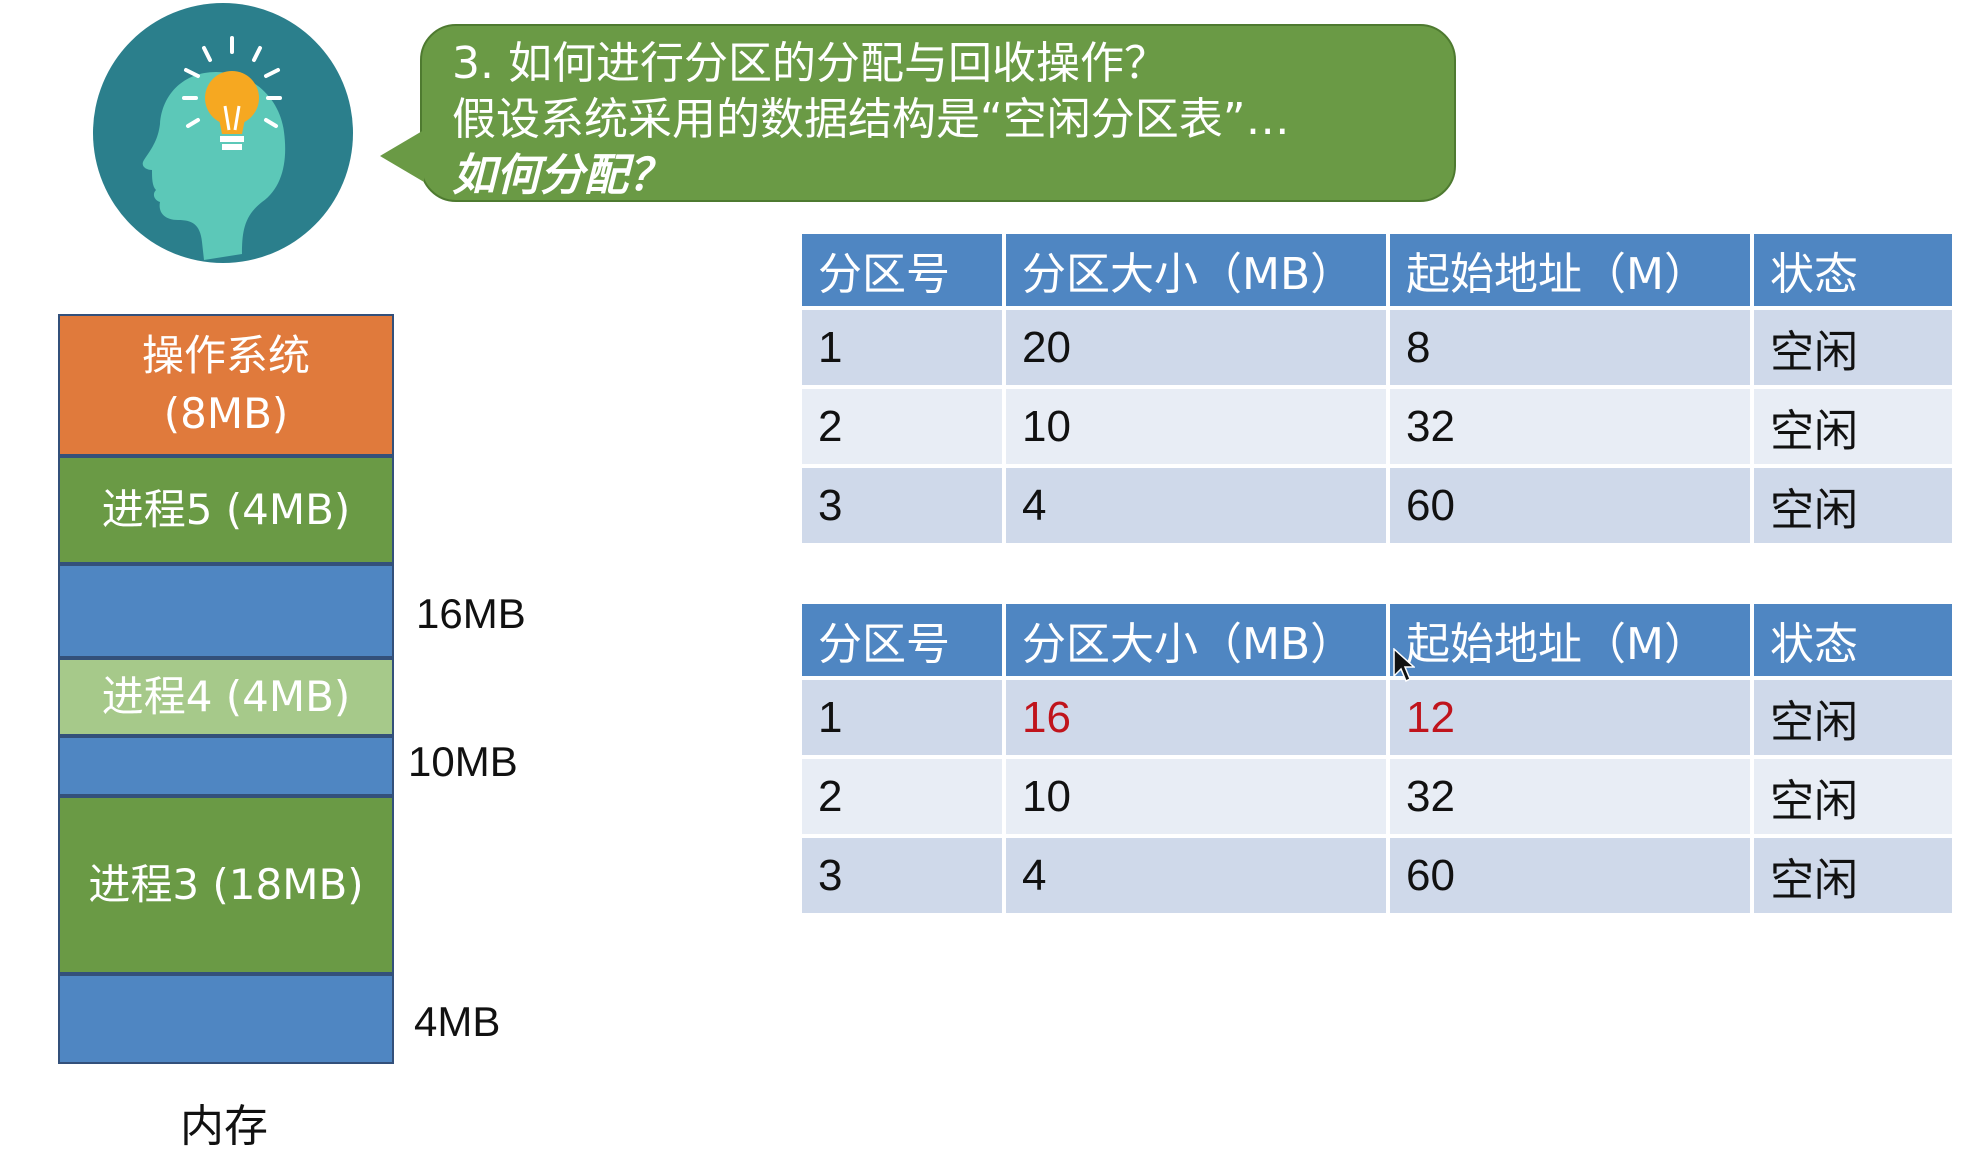  Describe the element at coordinates (1404, 665) in the screenshot. I see `mouse-cursor-icon` at that location.